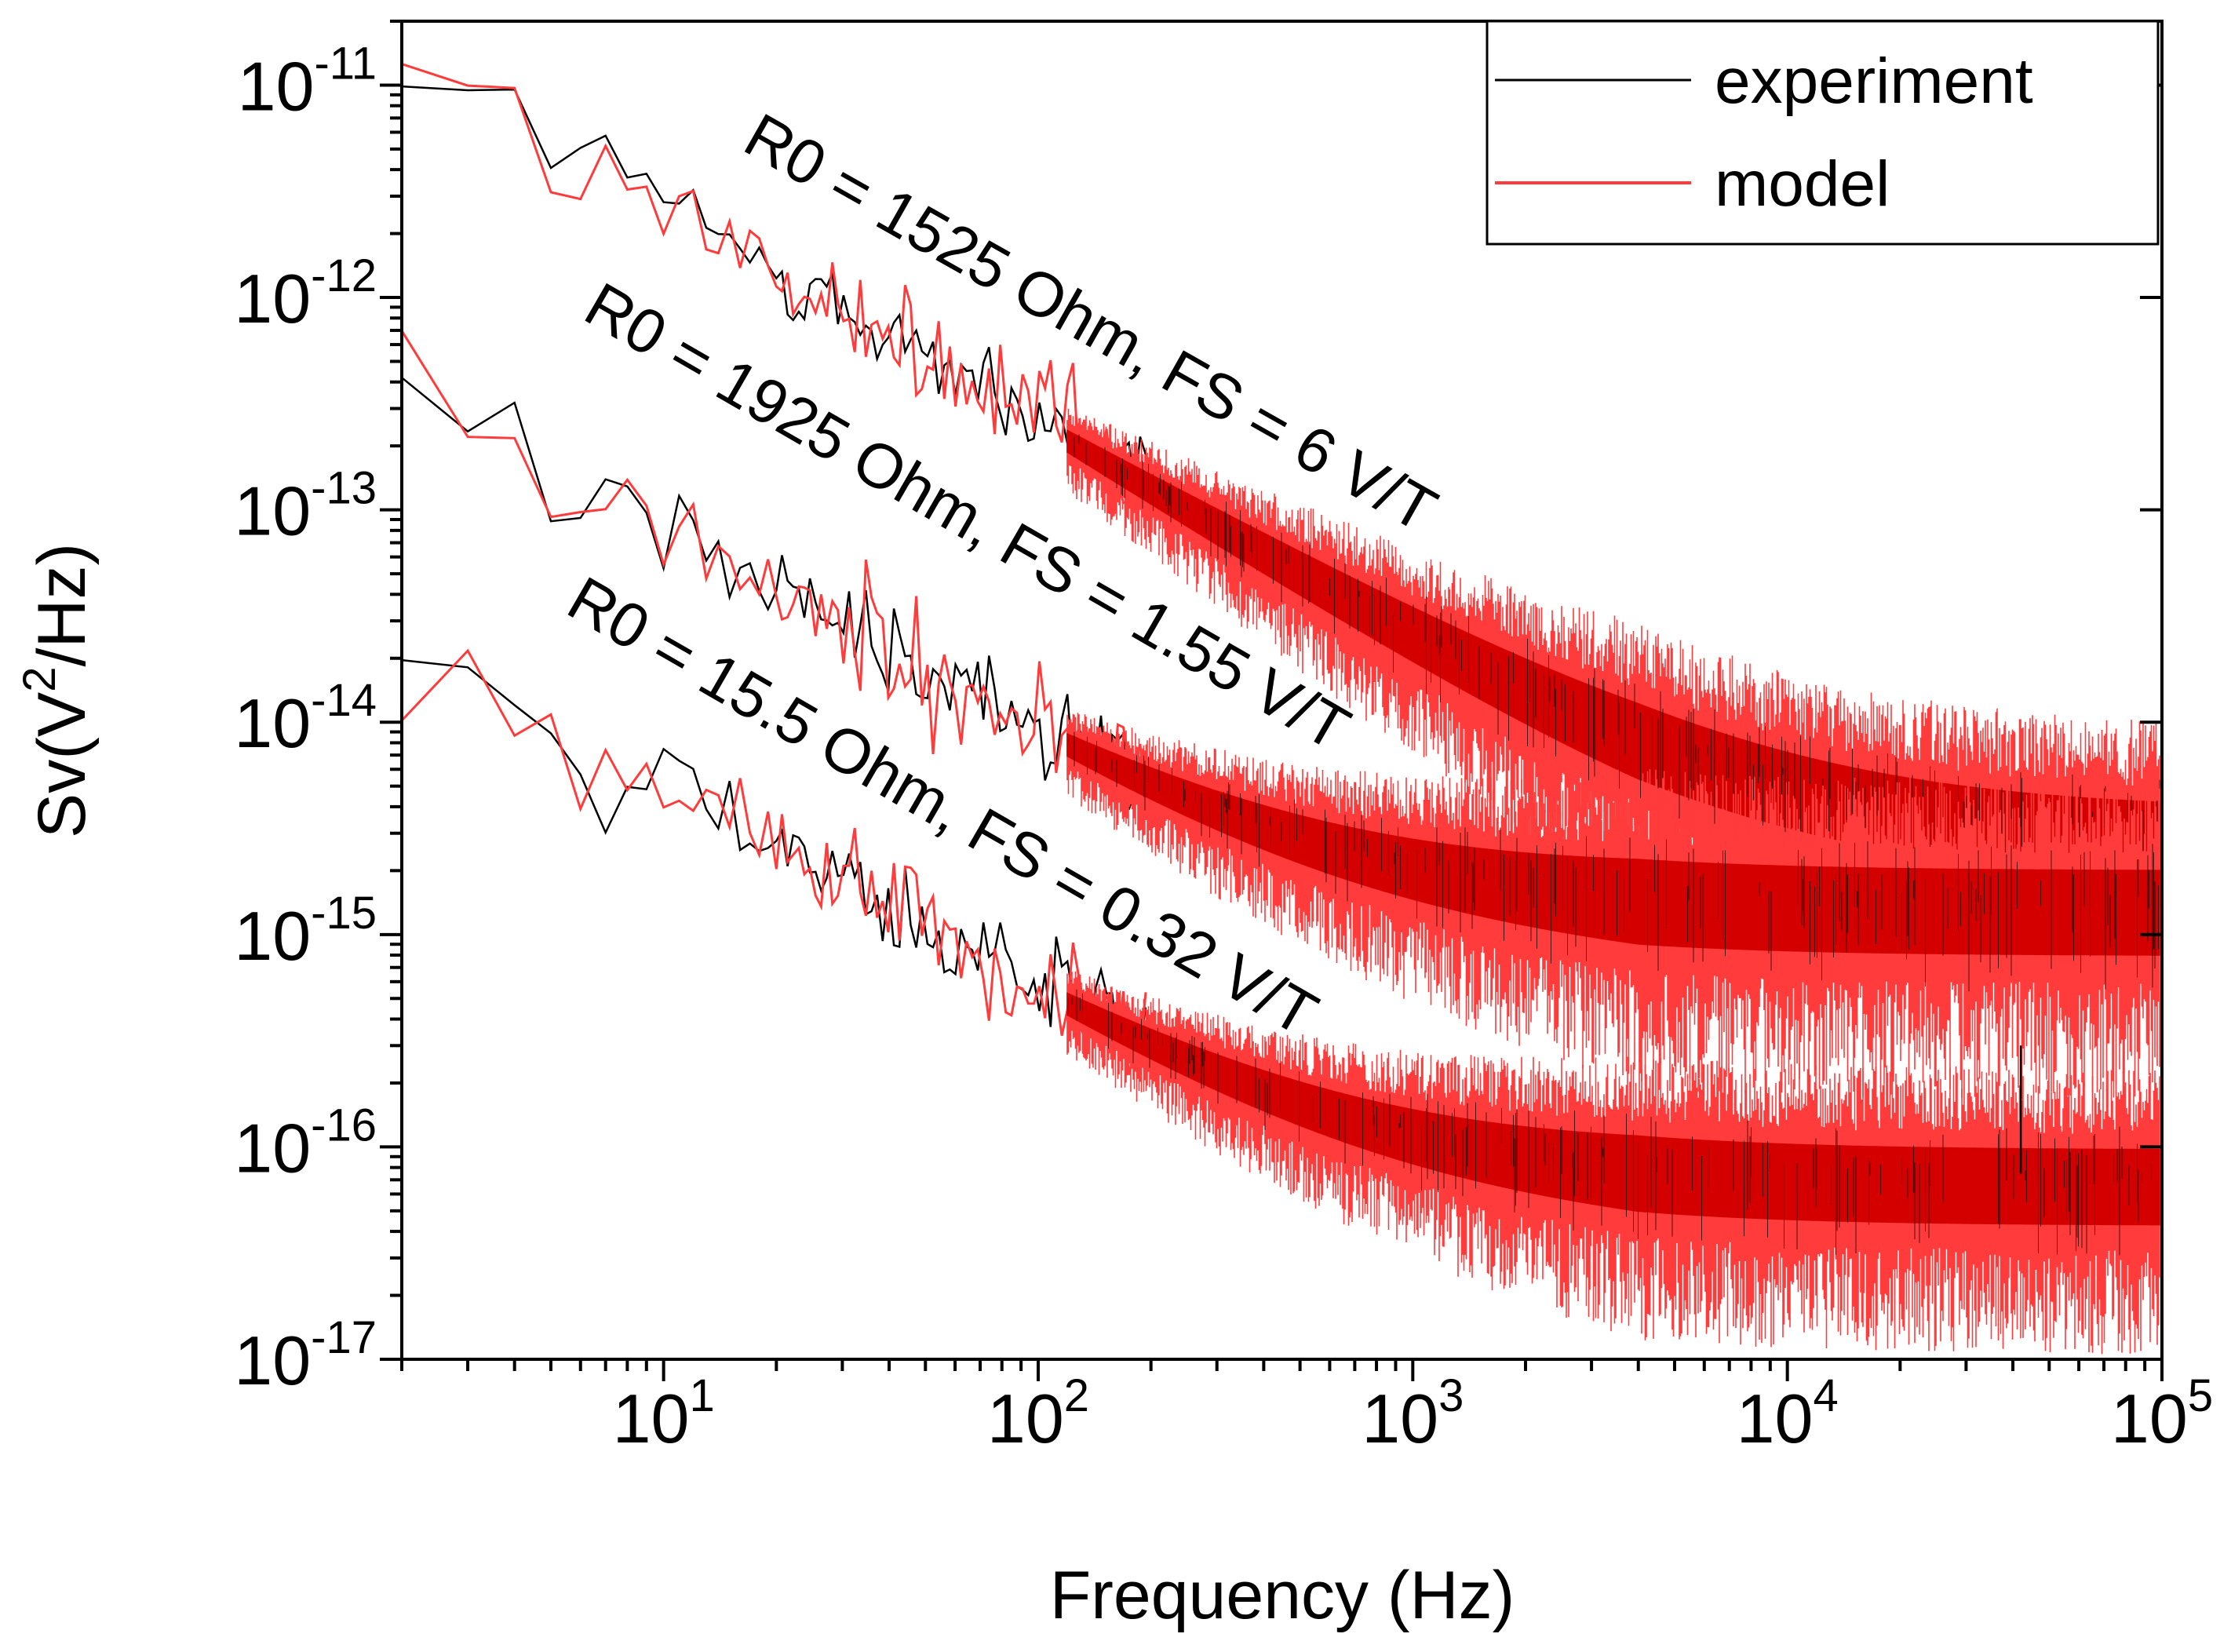 This screenshot has width=2231, height=1652. I want to click on legend-label-model: model, so click(1802, 184).